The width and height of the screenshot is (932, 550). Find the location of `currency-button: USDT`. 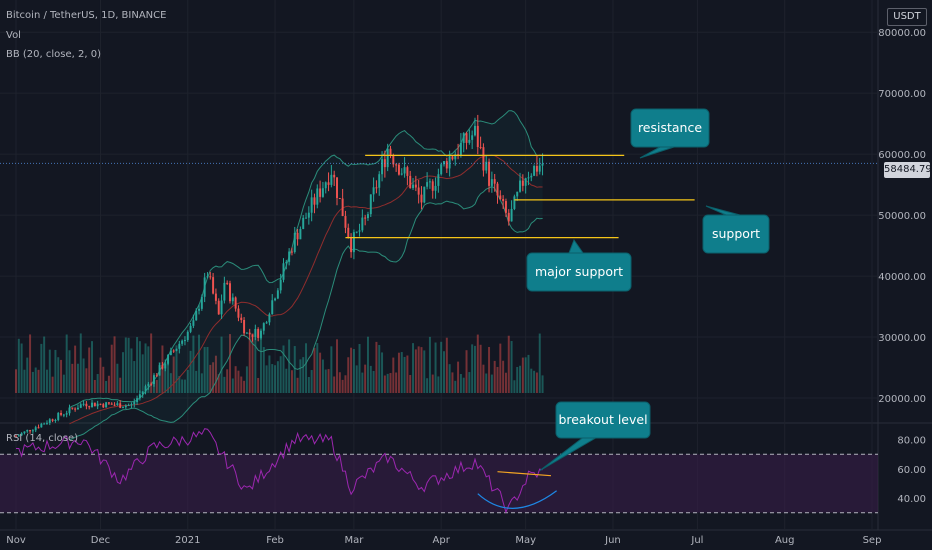

currency-button: USDT is located at coordinates (907, 17).